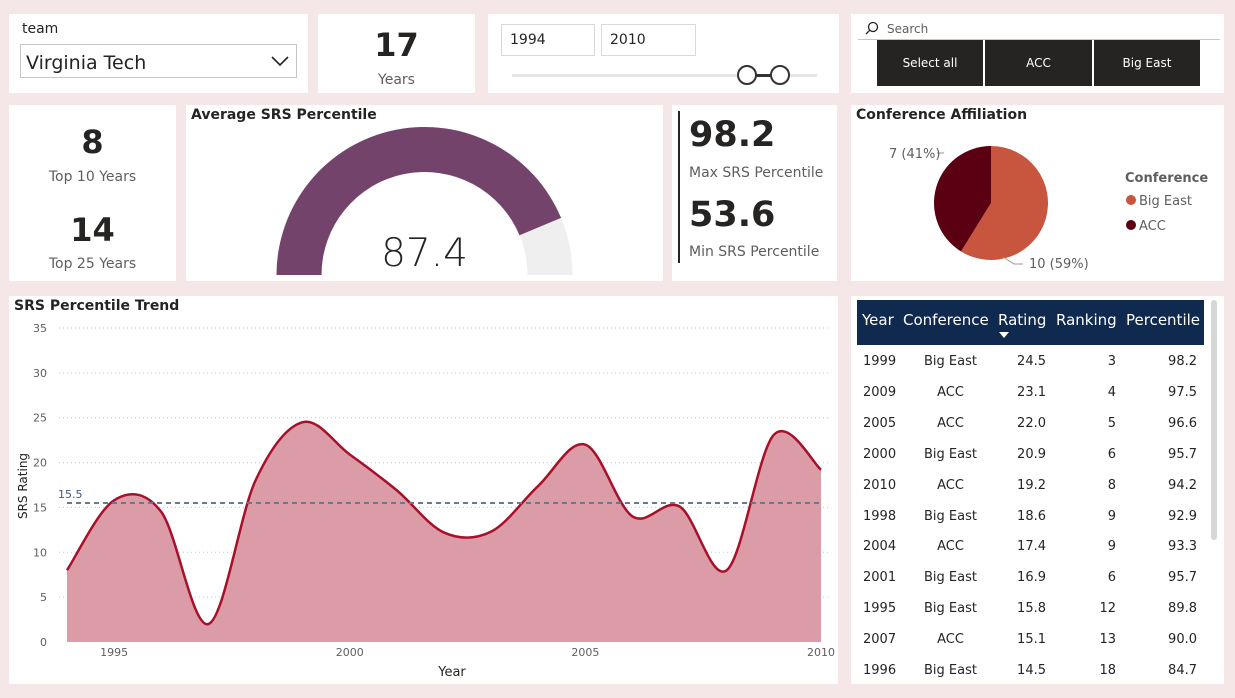 Image resolution: width=1235 pixels, height=698 pixels. What do you see at coordinates (40, 328) in the screenshot?
I see `y-tick-label: 35` at bounding box center [40, 328].